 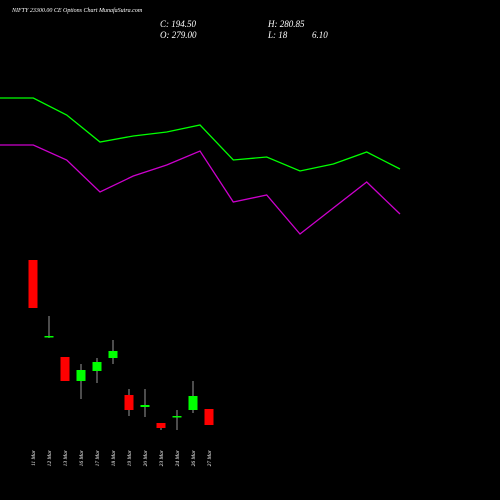 I want to click on open-label: O: 279.00, so click(x=178, y=35).